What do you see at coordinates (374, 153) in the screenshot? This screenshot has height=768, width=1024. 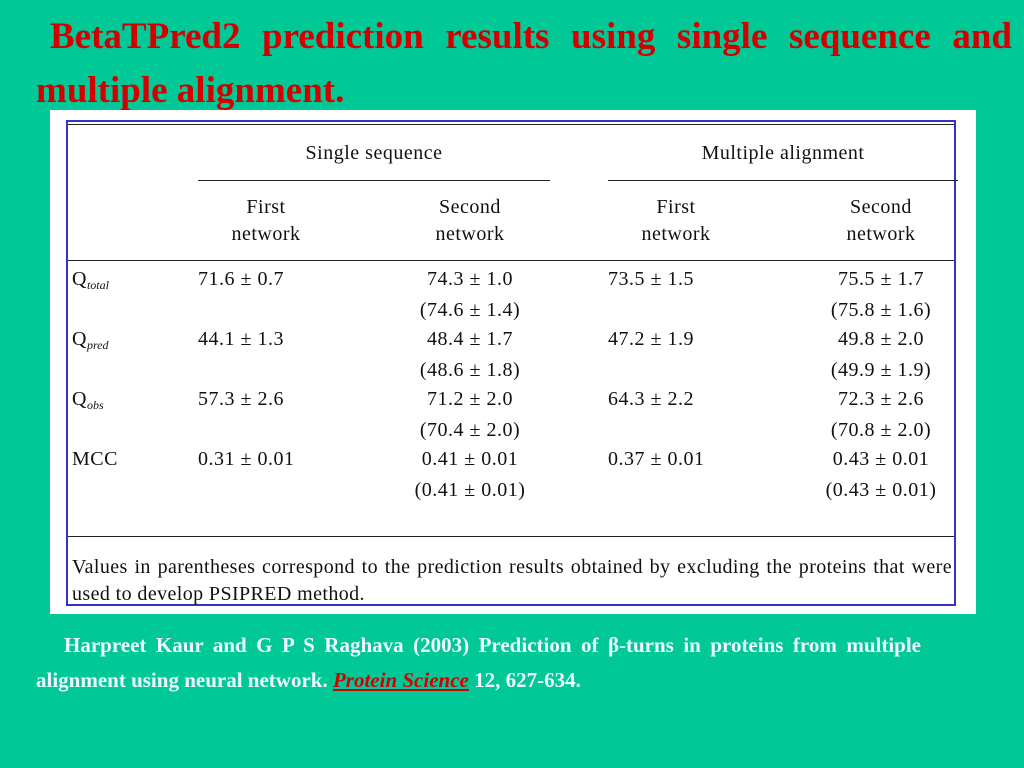 I see `group-header-single-sequence: Single sequence` at bounding box center [374, 153].